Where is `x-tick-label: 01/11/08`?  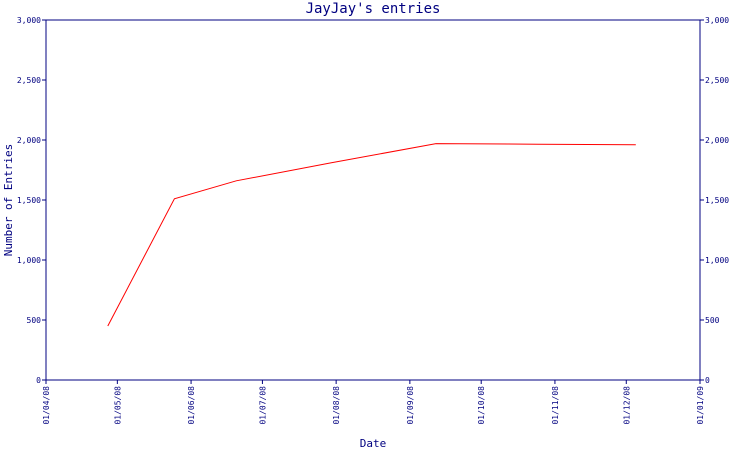
x-tick-label: 01/11/08 is located at coordinates (555, 405).